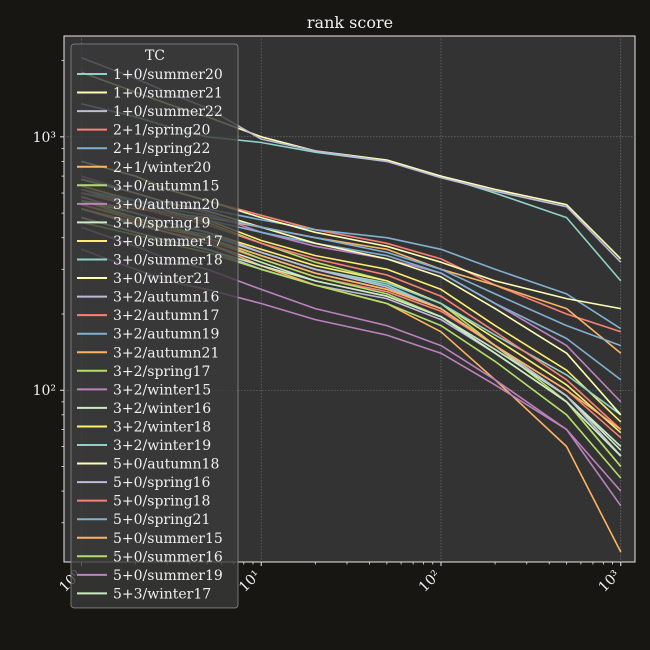 Image resolution: width=650 pixels, height=650 pixels. I want to click on legend-label: 3+0/summer18, so click(168, 261).